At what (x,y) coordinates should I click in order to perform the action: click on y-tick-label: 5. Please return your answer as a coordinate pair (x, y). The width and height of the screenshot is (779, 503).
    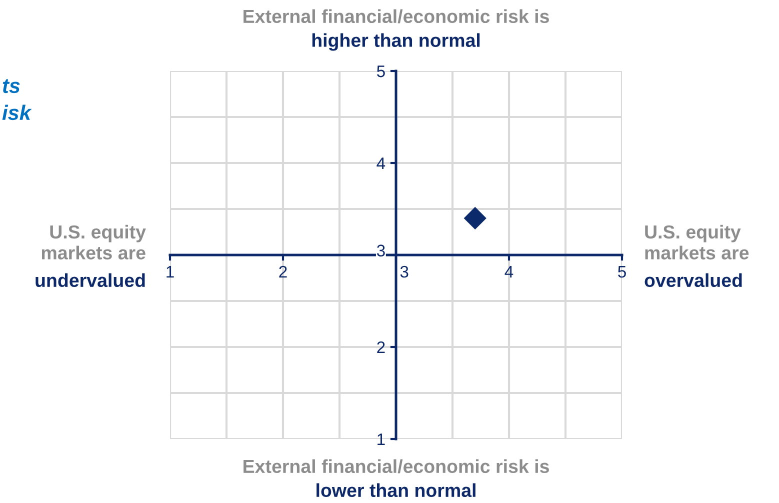
    Looking at the image, I should click on (380, 72).